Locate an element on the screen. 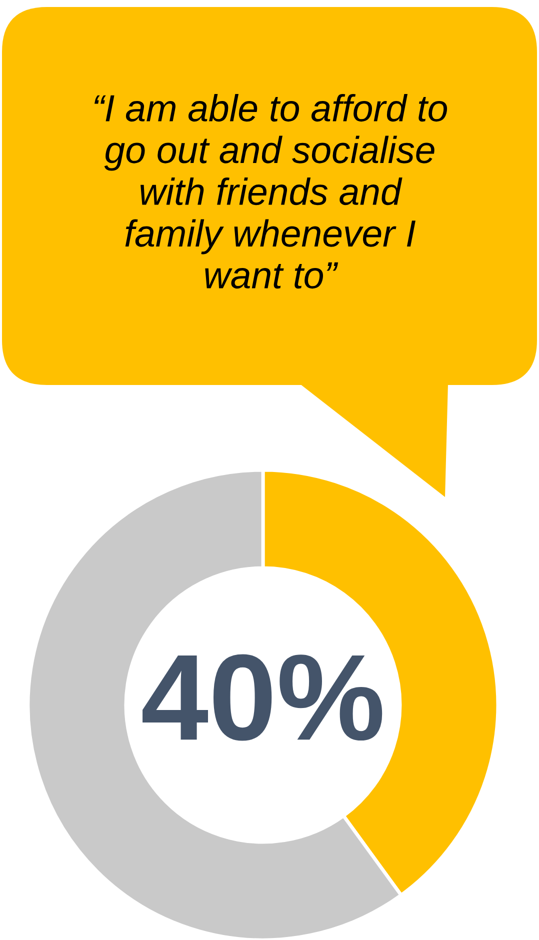 The image size is (539, 940). chart-title: “I am able to afford to go out and socialise with friends and family whenever I want to” is located at coordinates (271, 191).